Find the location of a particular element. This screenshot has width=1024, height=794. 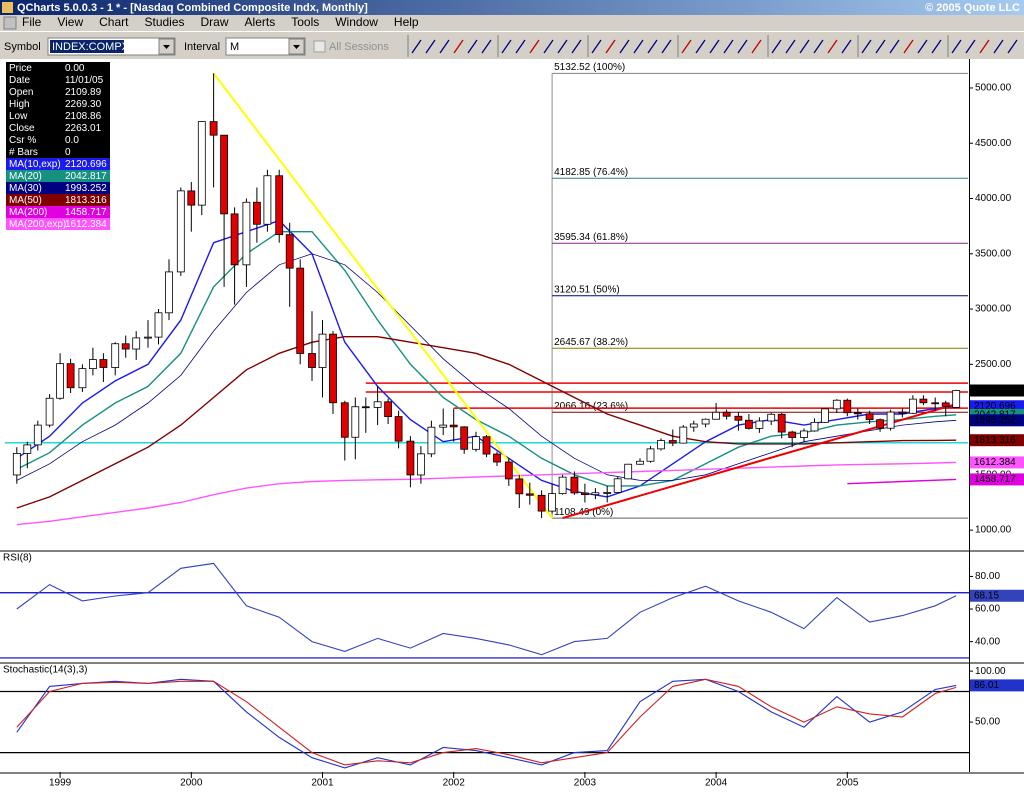

menu-item: Window is located at coordinates (356, 22).